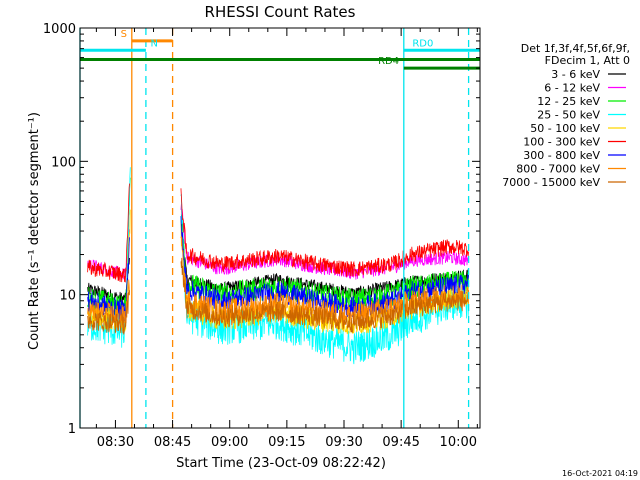 This screenshot has width=640, height=480. I want to click on y-tick-label: 1, so click(72, 429).